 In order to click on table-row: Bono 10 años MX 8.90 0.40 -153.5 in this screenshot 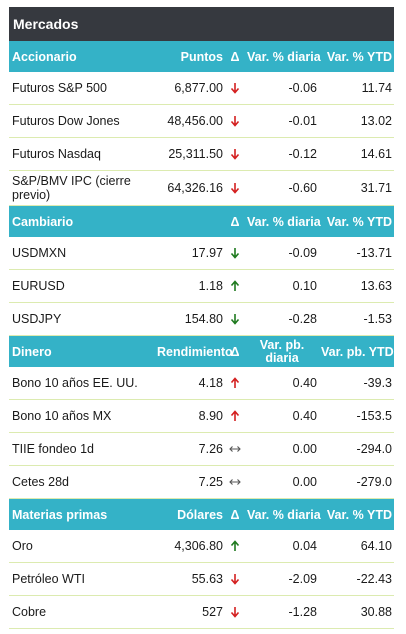, I will do `click(201, 416)`.